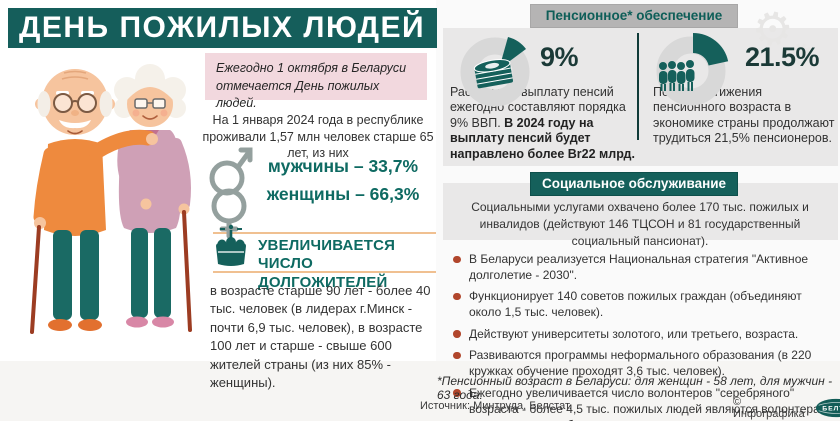 This screenshot has height=421, width=840. Describe the element at coordinates (634, 16) in the screenshot. I see `pension-header: Пенсионное* обеспечение` at that location.